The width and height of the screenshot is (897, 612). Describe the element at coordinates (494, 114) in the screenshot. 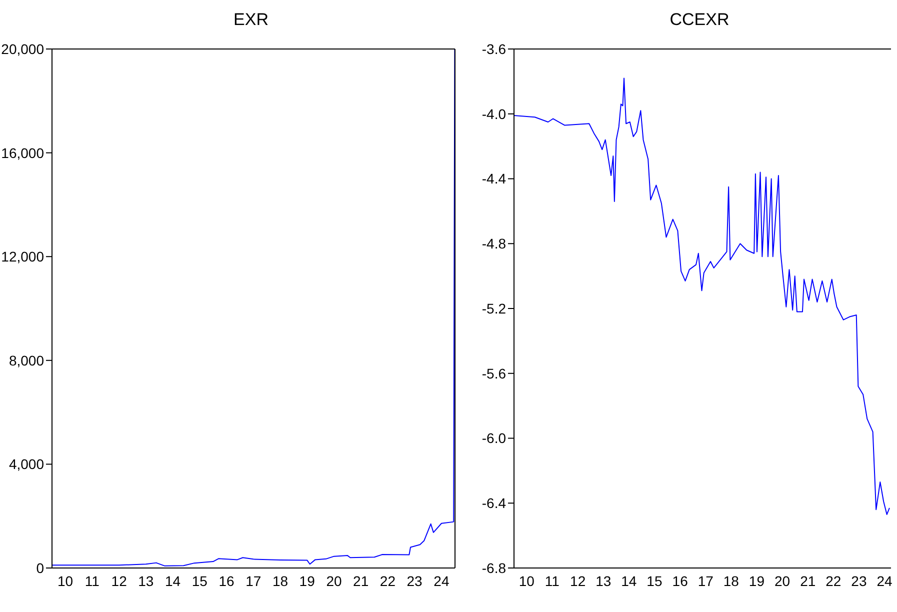

I see `y-tick-label: -4.0` at that location.